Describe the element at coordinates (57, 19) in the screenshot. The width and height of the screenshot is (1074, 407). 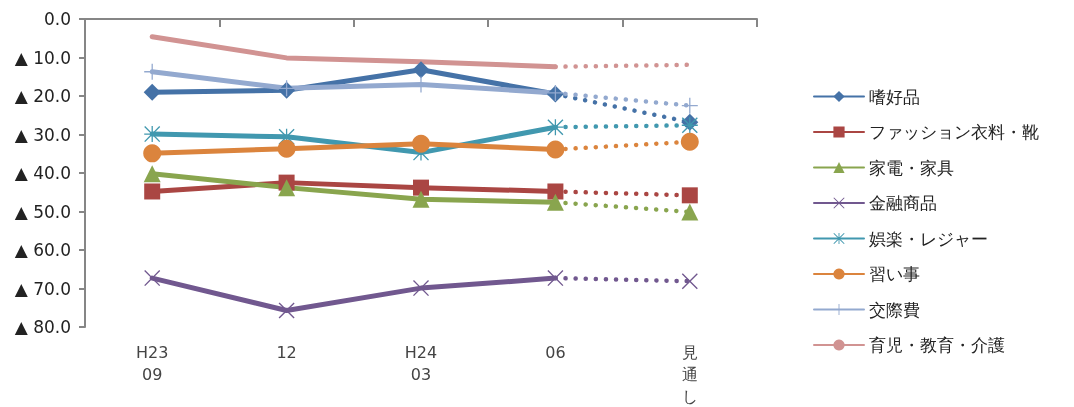
I see `y-tick-label: 0.0` at that location.